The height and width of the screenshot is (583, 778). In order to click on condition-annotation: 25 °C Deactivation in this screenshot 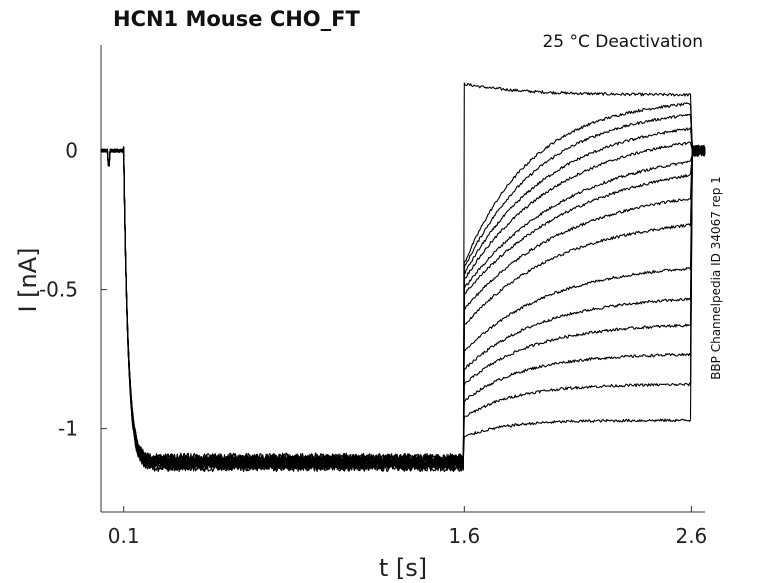, I will do `click(622, 42)`.